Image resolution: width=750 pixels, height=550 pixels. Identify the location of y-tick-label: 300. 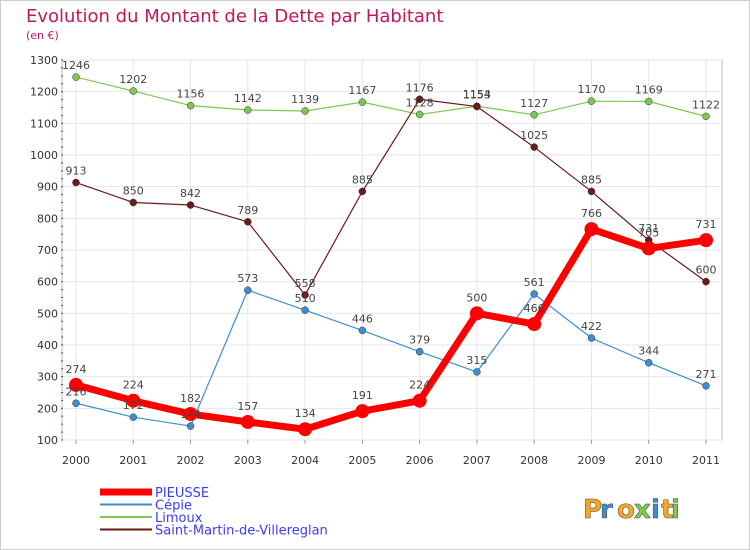
(47, 377).